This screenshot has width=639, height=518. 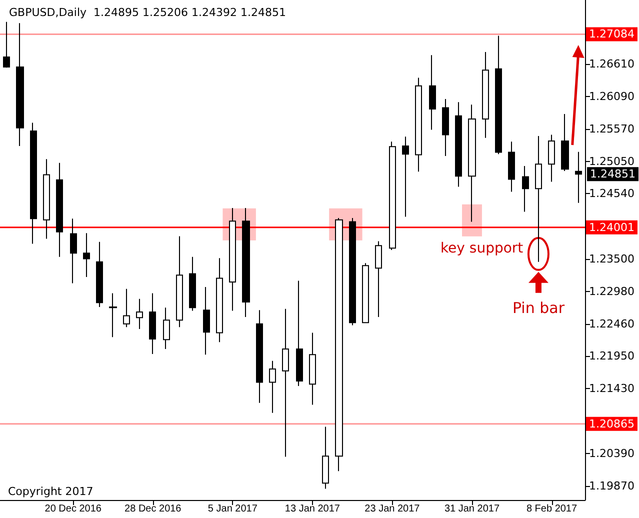 What do you see at coordinates (611, 63) in the screenshot?
I see `y-tick-label: 1.26610` at bounding box center [611, 63].